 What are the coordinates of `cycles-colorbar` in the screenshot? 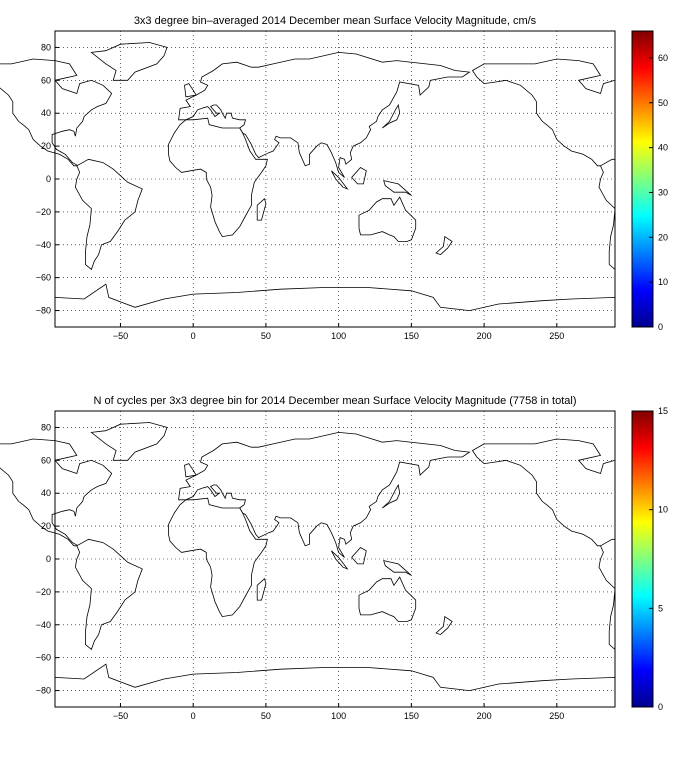 It's located at (642, 559).